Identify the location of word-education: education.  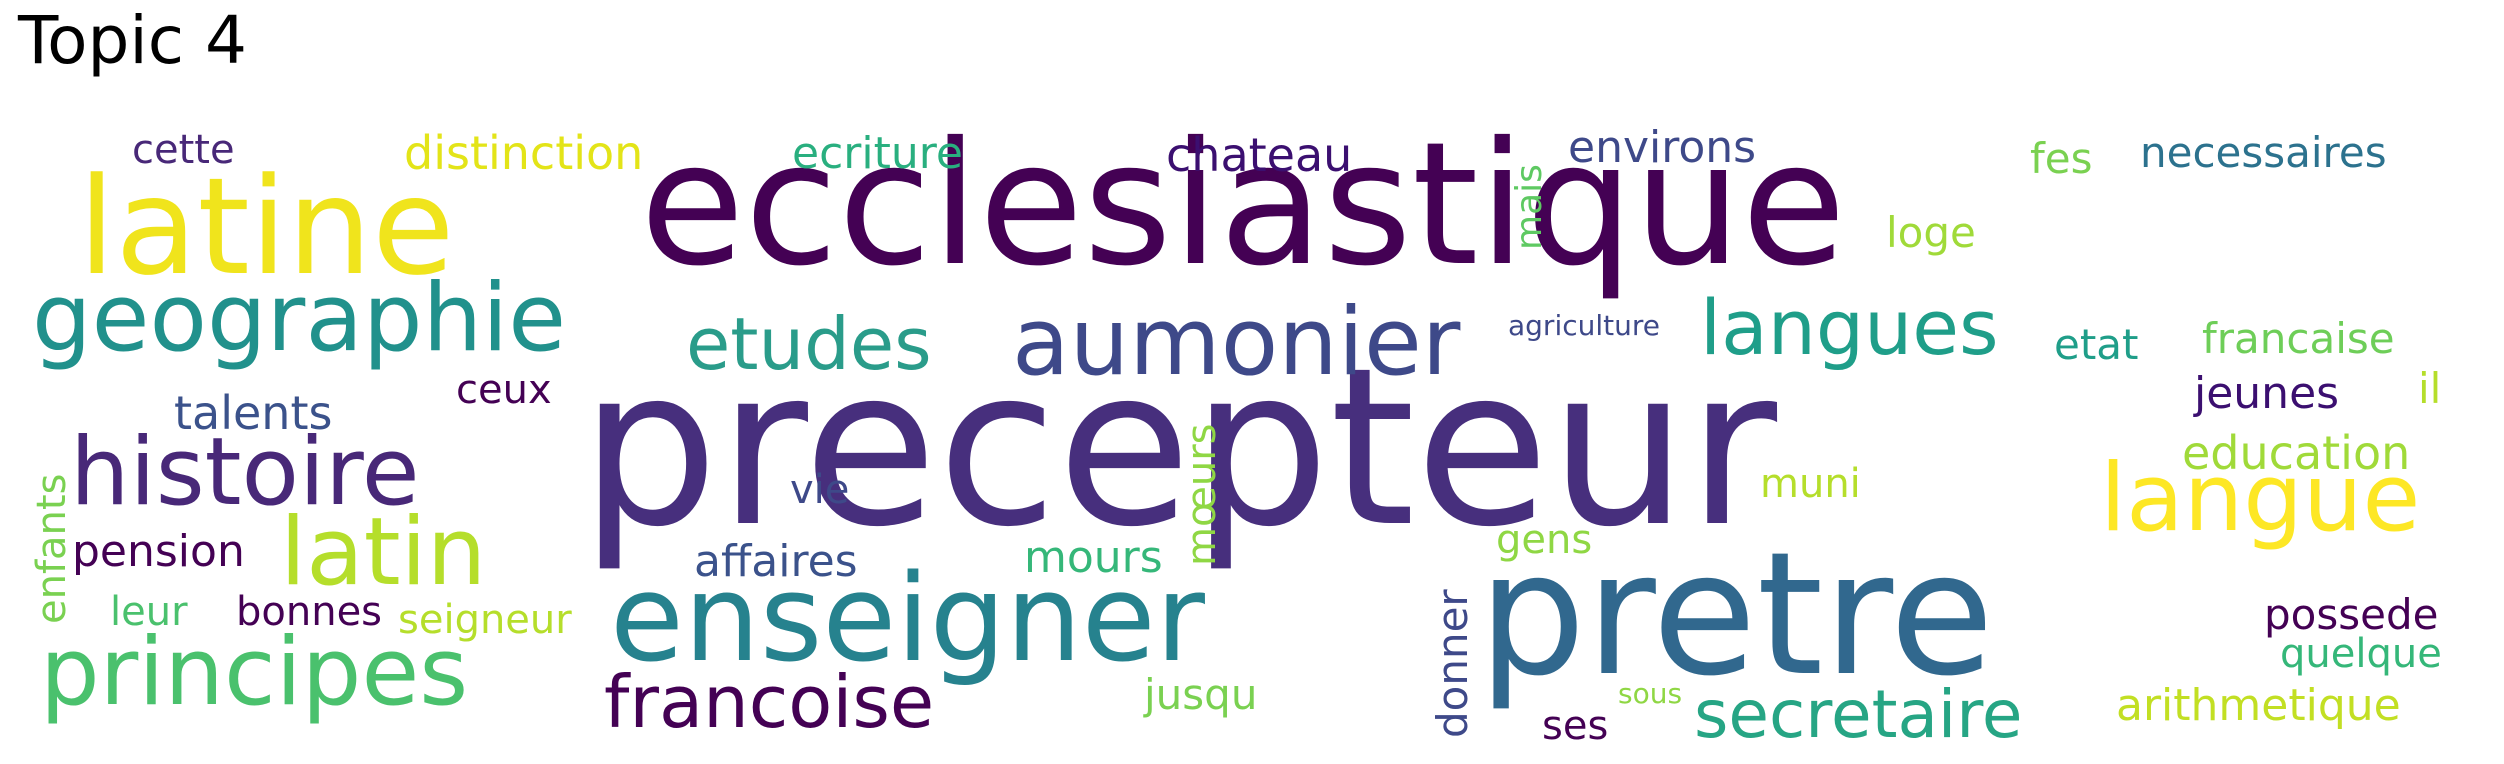
(2296, 453).